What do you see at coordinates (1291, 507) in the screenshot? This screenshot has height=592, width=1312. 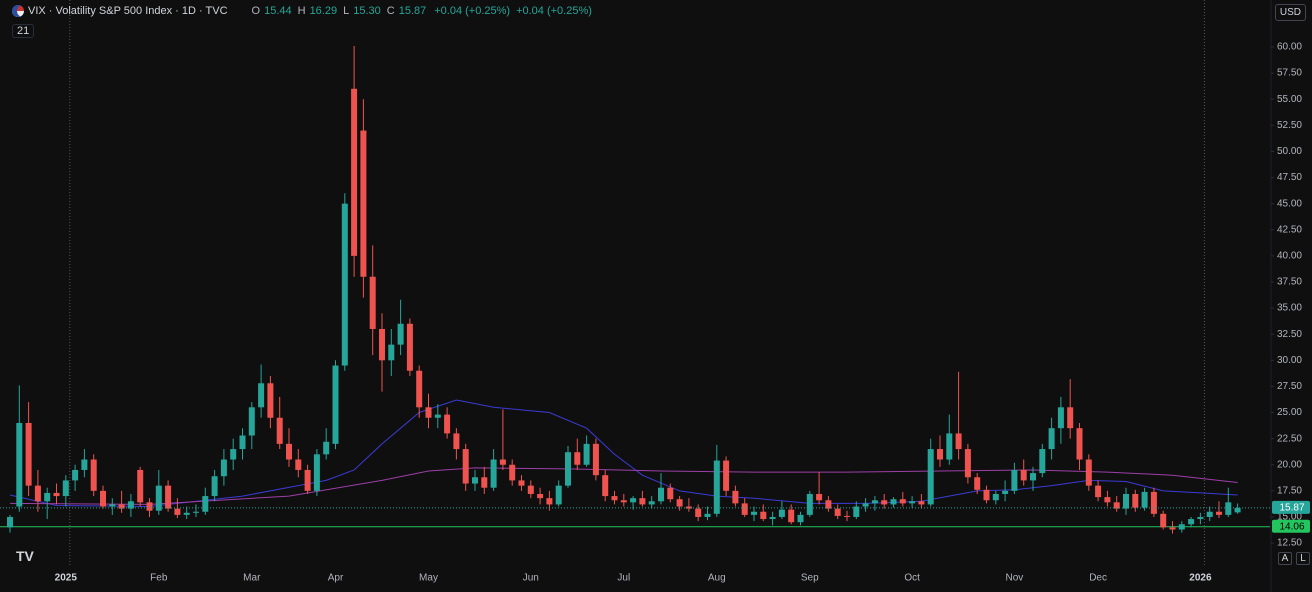 I see `last-price-box` at bounding box center [1291, 507].